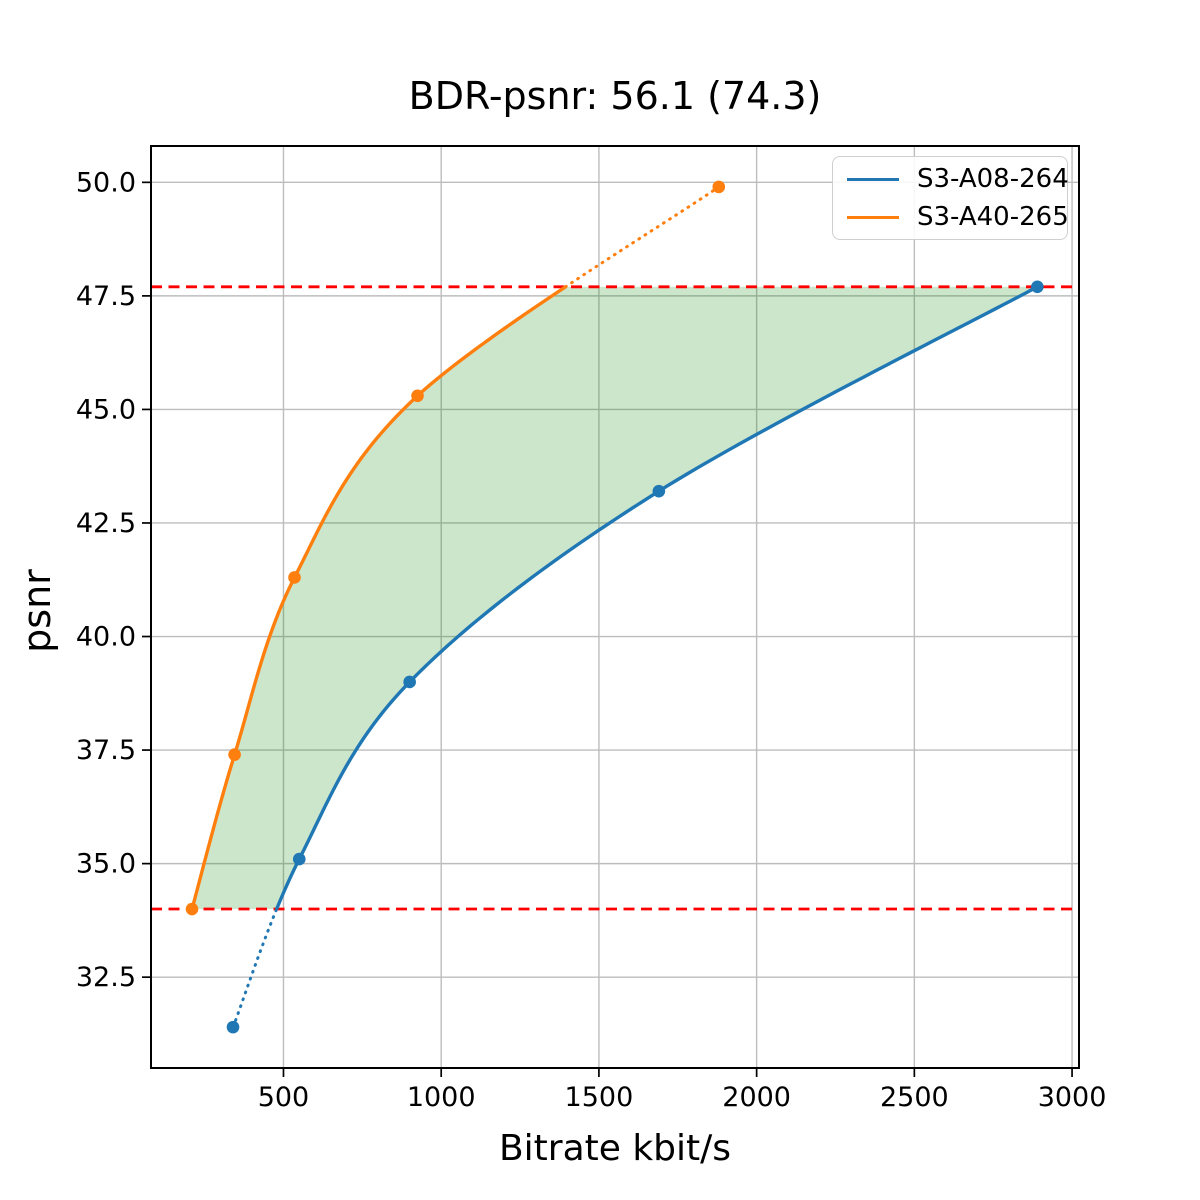  I want to click on legend-line-sample-blue, so click(873, 179).